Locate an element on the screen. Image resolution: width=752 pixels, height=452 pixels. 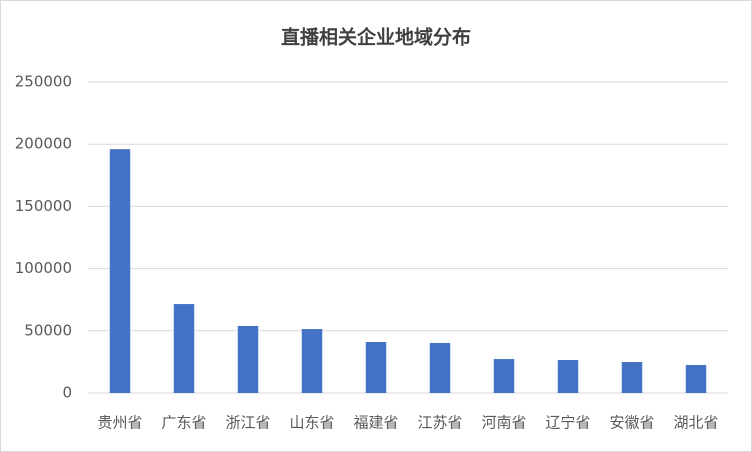
x-tick-label: 贵州省 is located at coordinates (119, 423).